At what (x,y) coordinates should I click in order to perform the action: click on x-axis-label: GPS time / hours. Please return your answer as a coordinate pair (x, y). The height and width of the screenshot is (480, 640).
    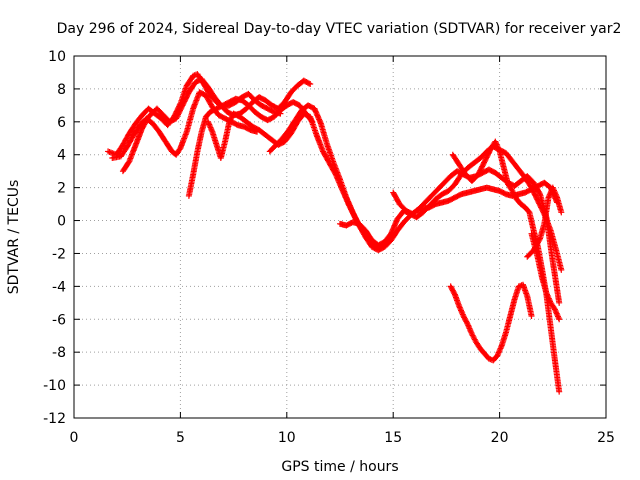
    Looking at the image, I should click on (339, 467).